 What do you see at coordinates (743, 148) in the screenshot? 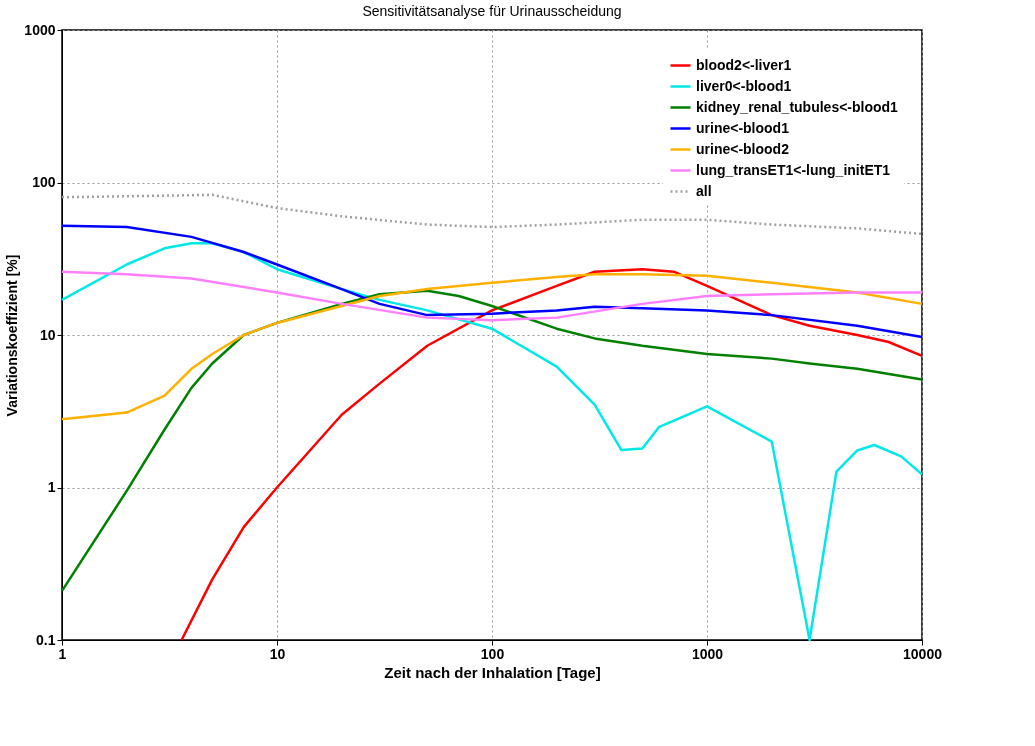
I see `legend-label: urine<-blood2` at bounding box center [743, 148].